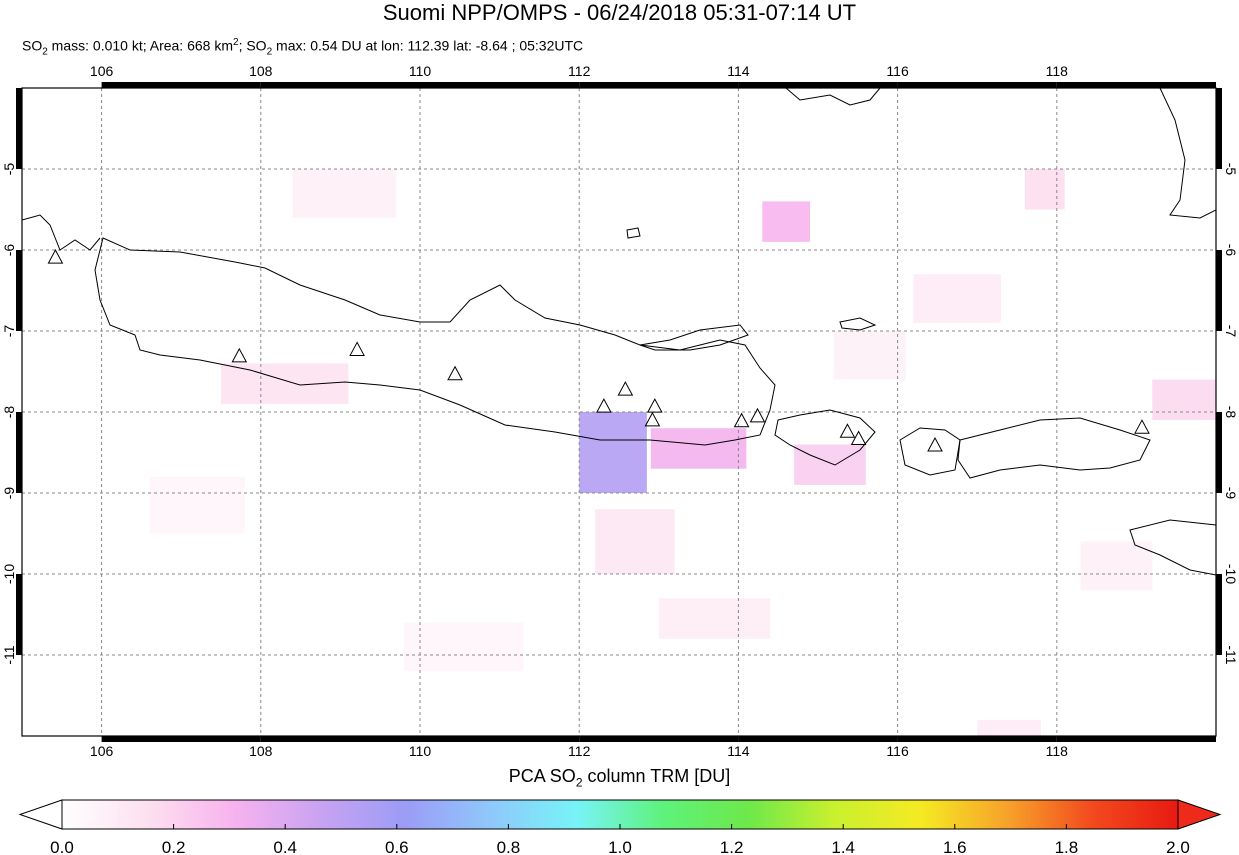 The width and height of the screenshot is (1239, 855). What do you see at coordinates (285, 846) in the screenshot?
I see `colorbar-tick-label: 0.4` at bounding box center [285, 846].